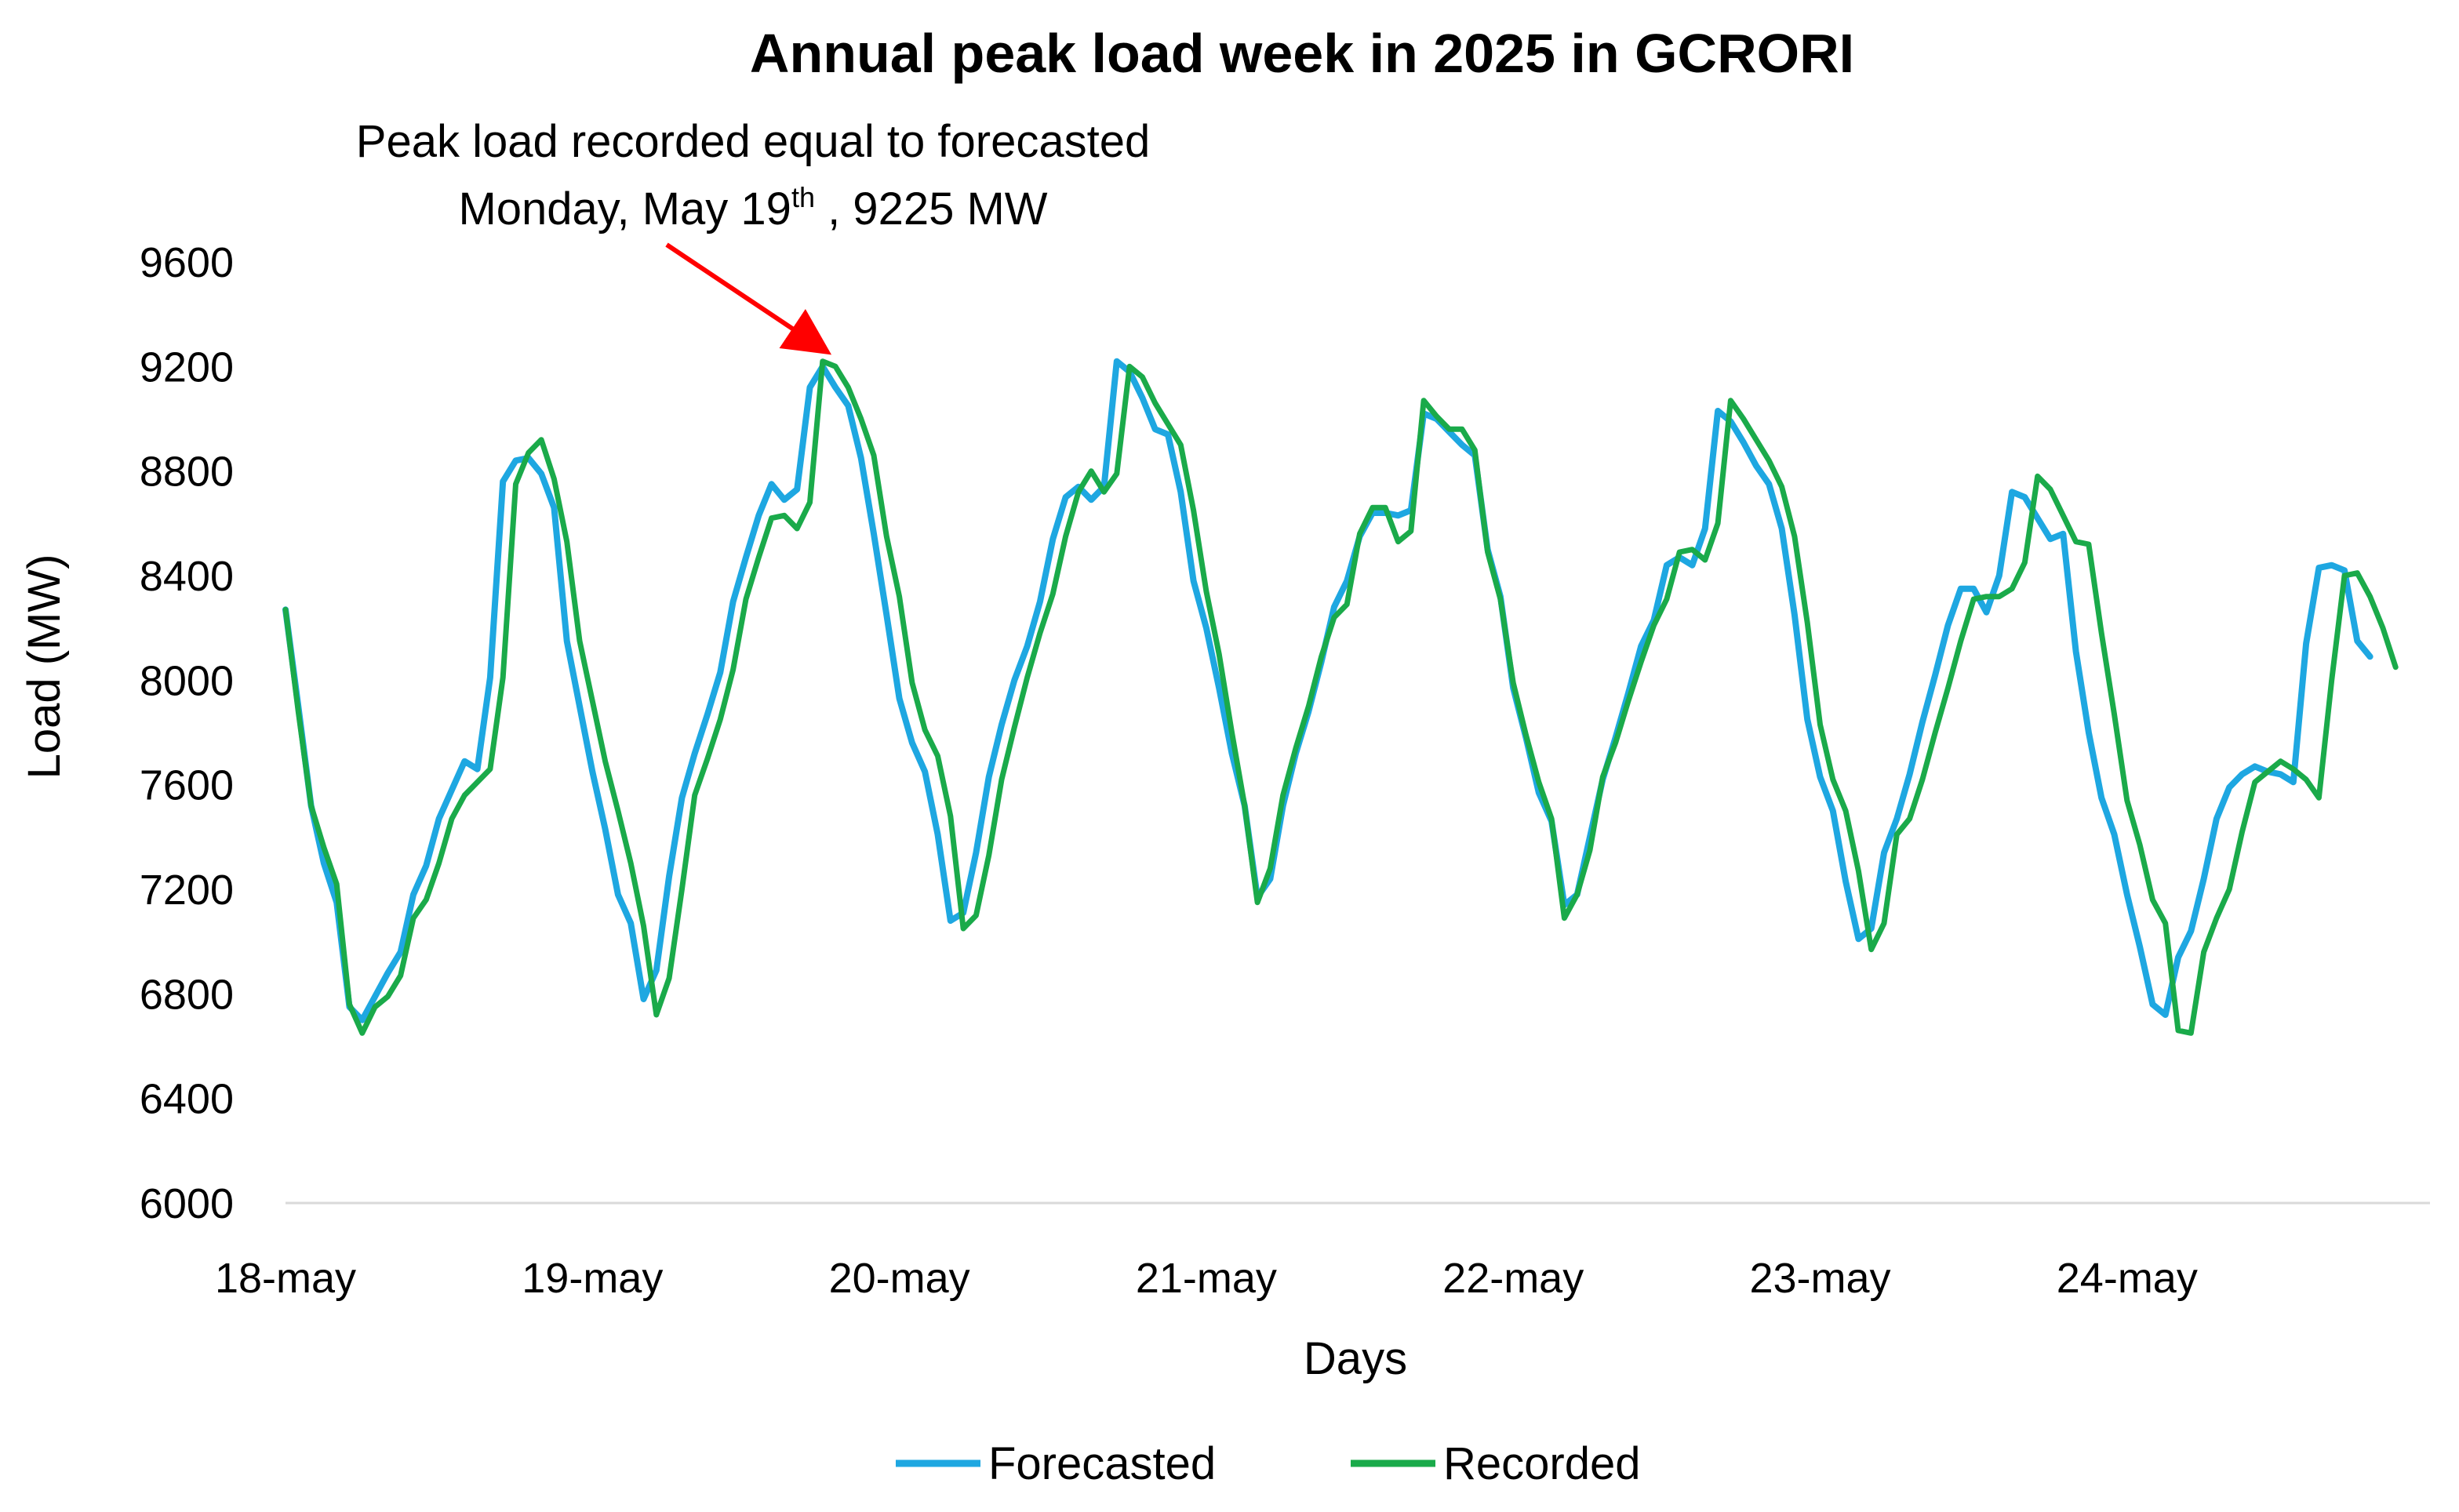 Image resolution: width=2459 pixels, height=1512 pixels. What do you see at coordinates (1513, 1278) in the screenshot?
I see `x-tick-label: 22-may` at bounding box center [1513, 1278].